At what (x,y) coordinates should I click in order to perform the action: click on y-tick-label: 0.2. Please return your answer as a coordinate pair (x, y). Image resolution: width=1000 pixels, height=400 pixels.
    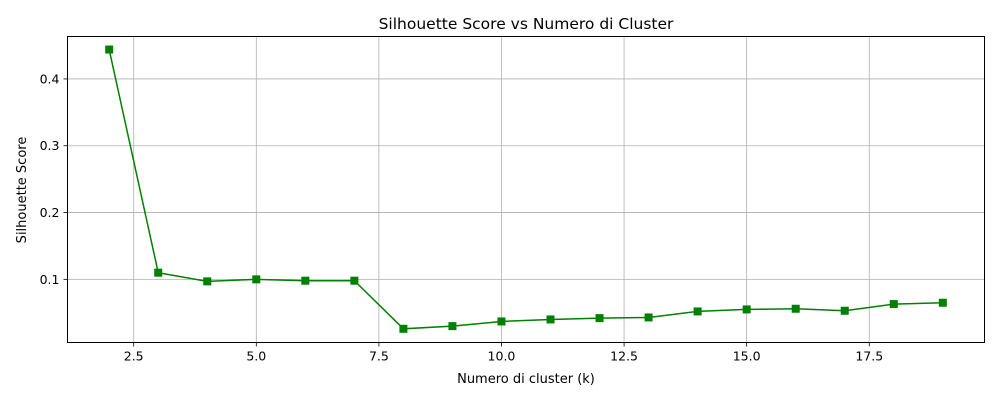
    Looking at the image, I should click on (50, 212).